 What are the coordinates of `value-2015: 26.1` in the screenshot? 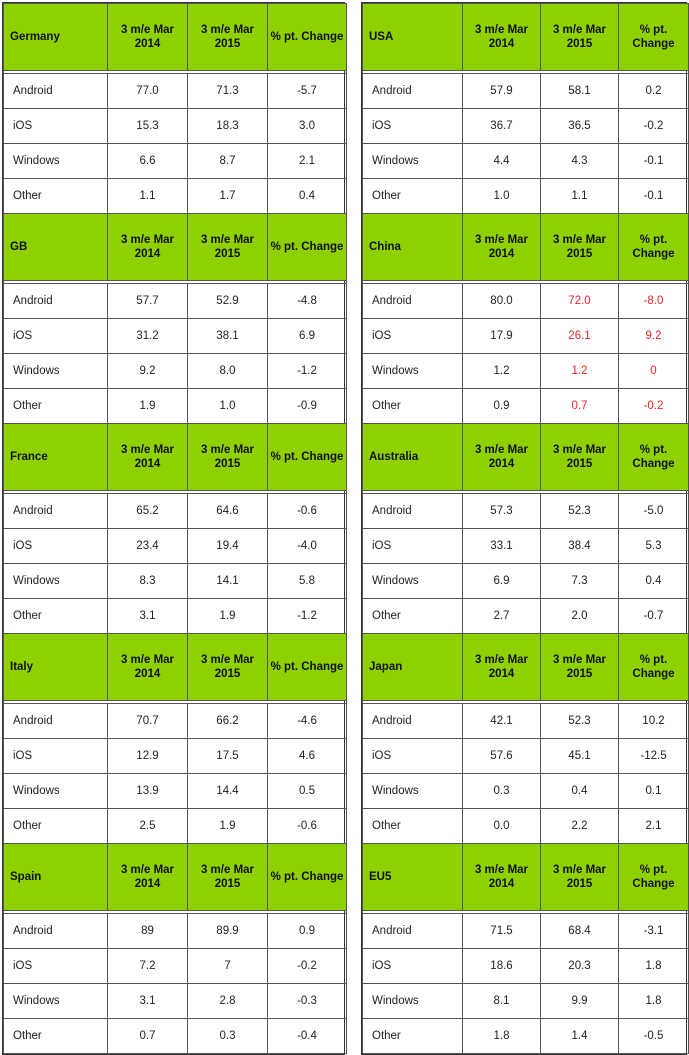 It's located at (579, 336).